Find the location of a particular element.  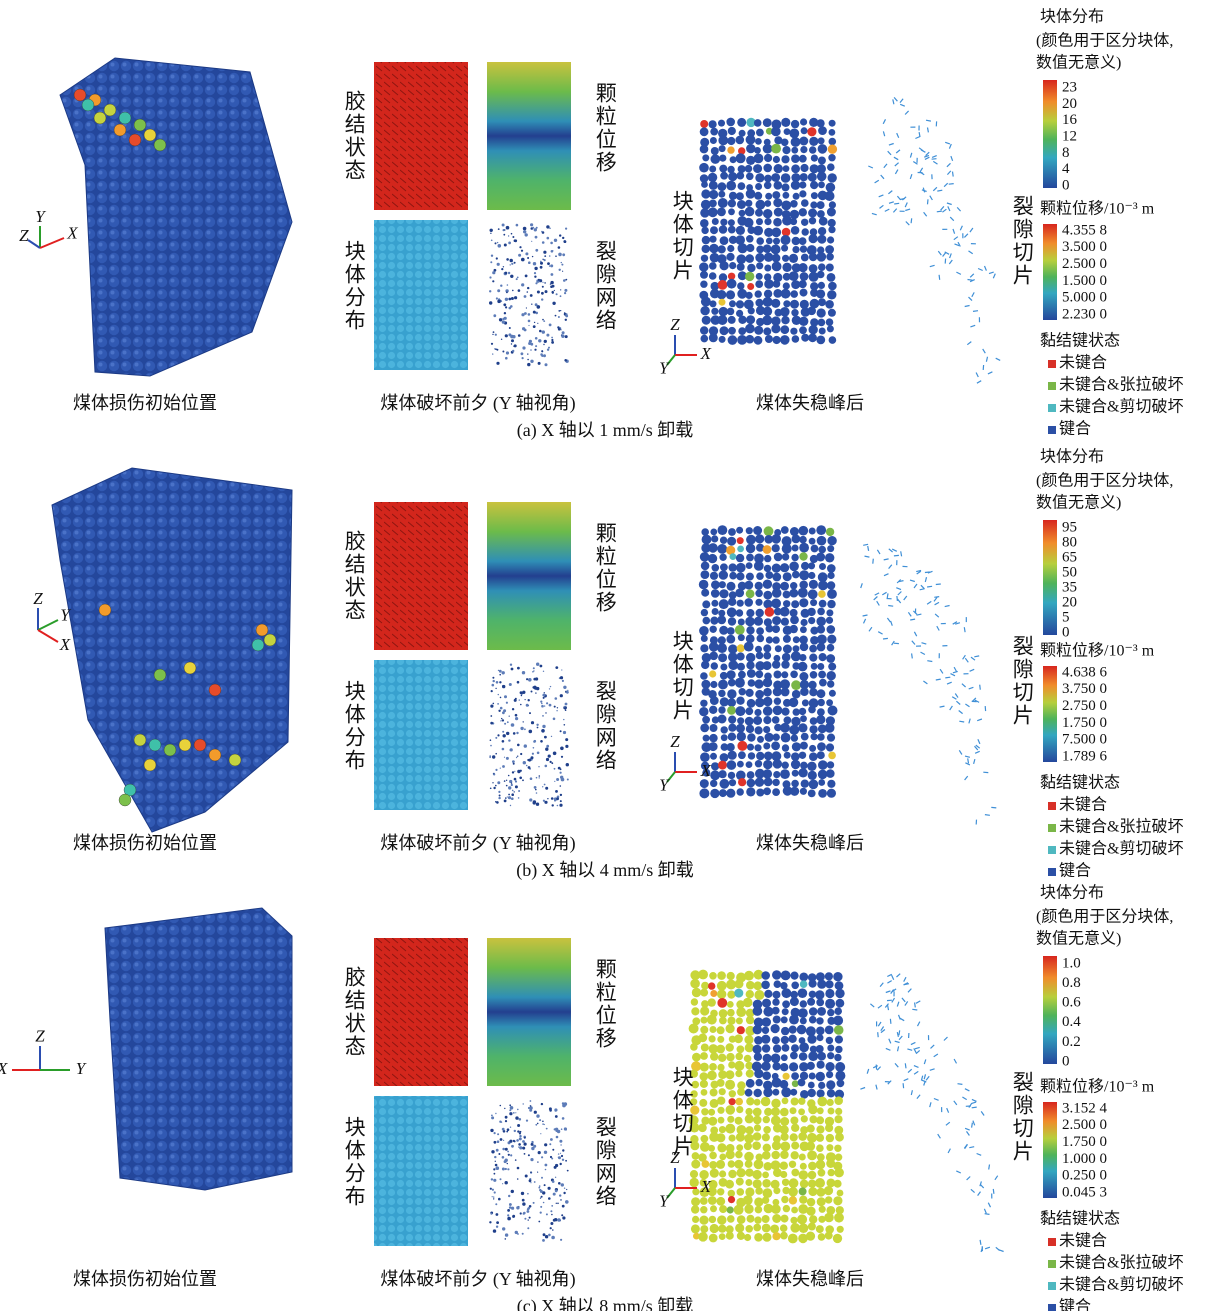

legend-note: (颜色用于区分块体, is located at coordinates (1104, 41).